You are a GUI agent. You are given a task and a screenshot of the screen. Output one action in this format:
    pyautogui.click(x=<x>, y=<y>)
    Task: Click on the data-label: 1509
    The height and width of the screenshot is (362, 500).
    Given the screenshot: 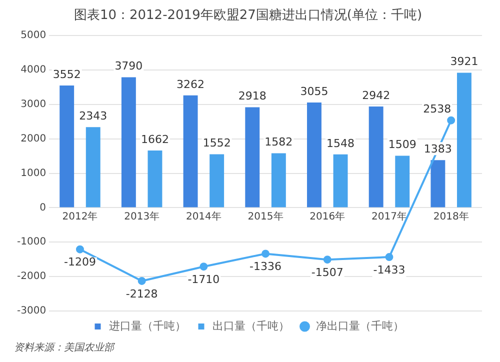 What is the action you would take?
    pyautogui.click(x=402, y=145)
    